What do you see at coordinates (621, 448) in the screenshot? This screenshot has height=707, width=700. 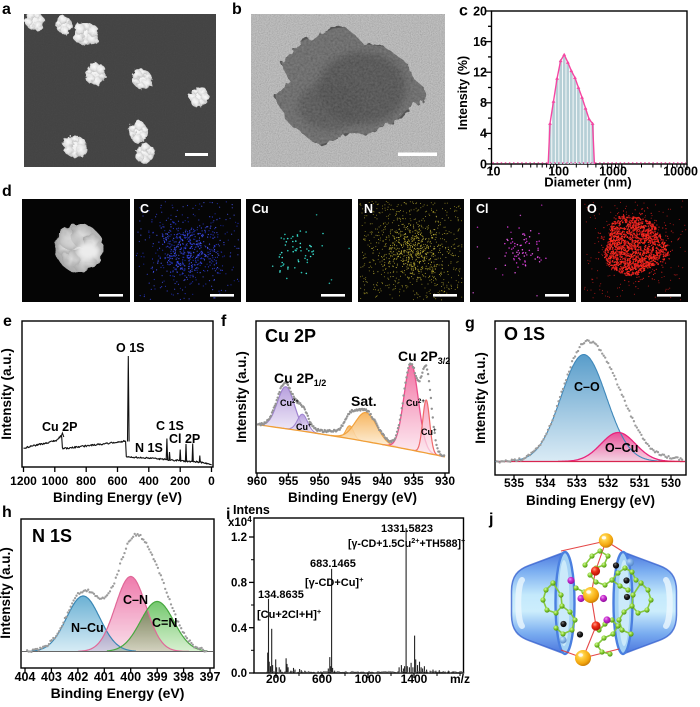 I see `svg-text: O–Cu` at bounding box center [621, 448].